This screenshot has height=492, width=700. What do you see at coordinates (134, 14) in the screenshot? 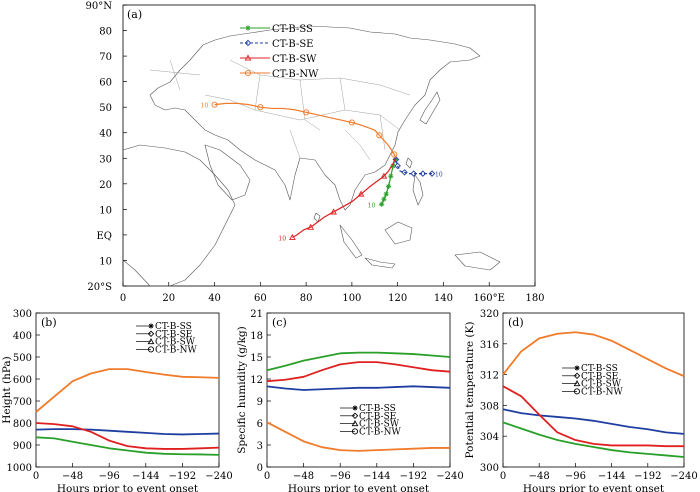
I see `panel-label-a: (a)` at bounding box center [134, 14].